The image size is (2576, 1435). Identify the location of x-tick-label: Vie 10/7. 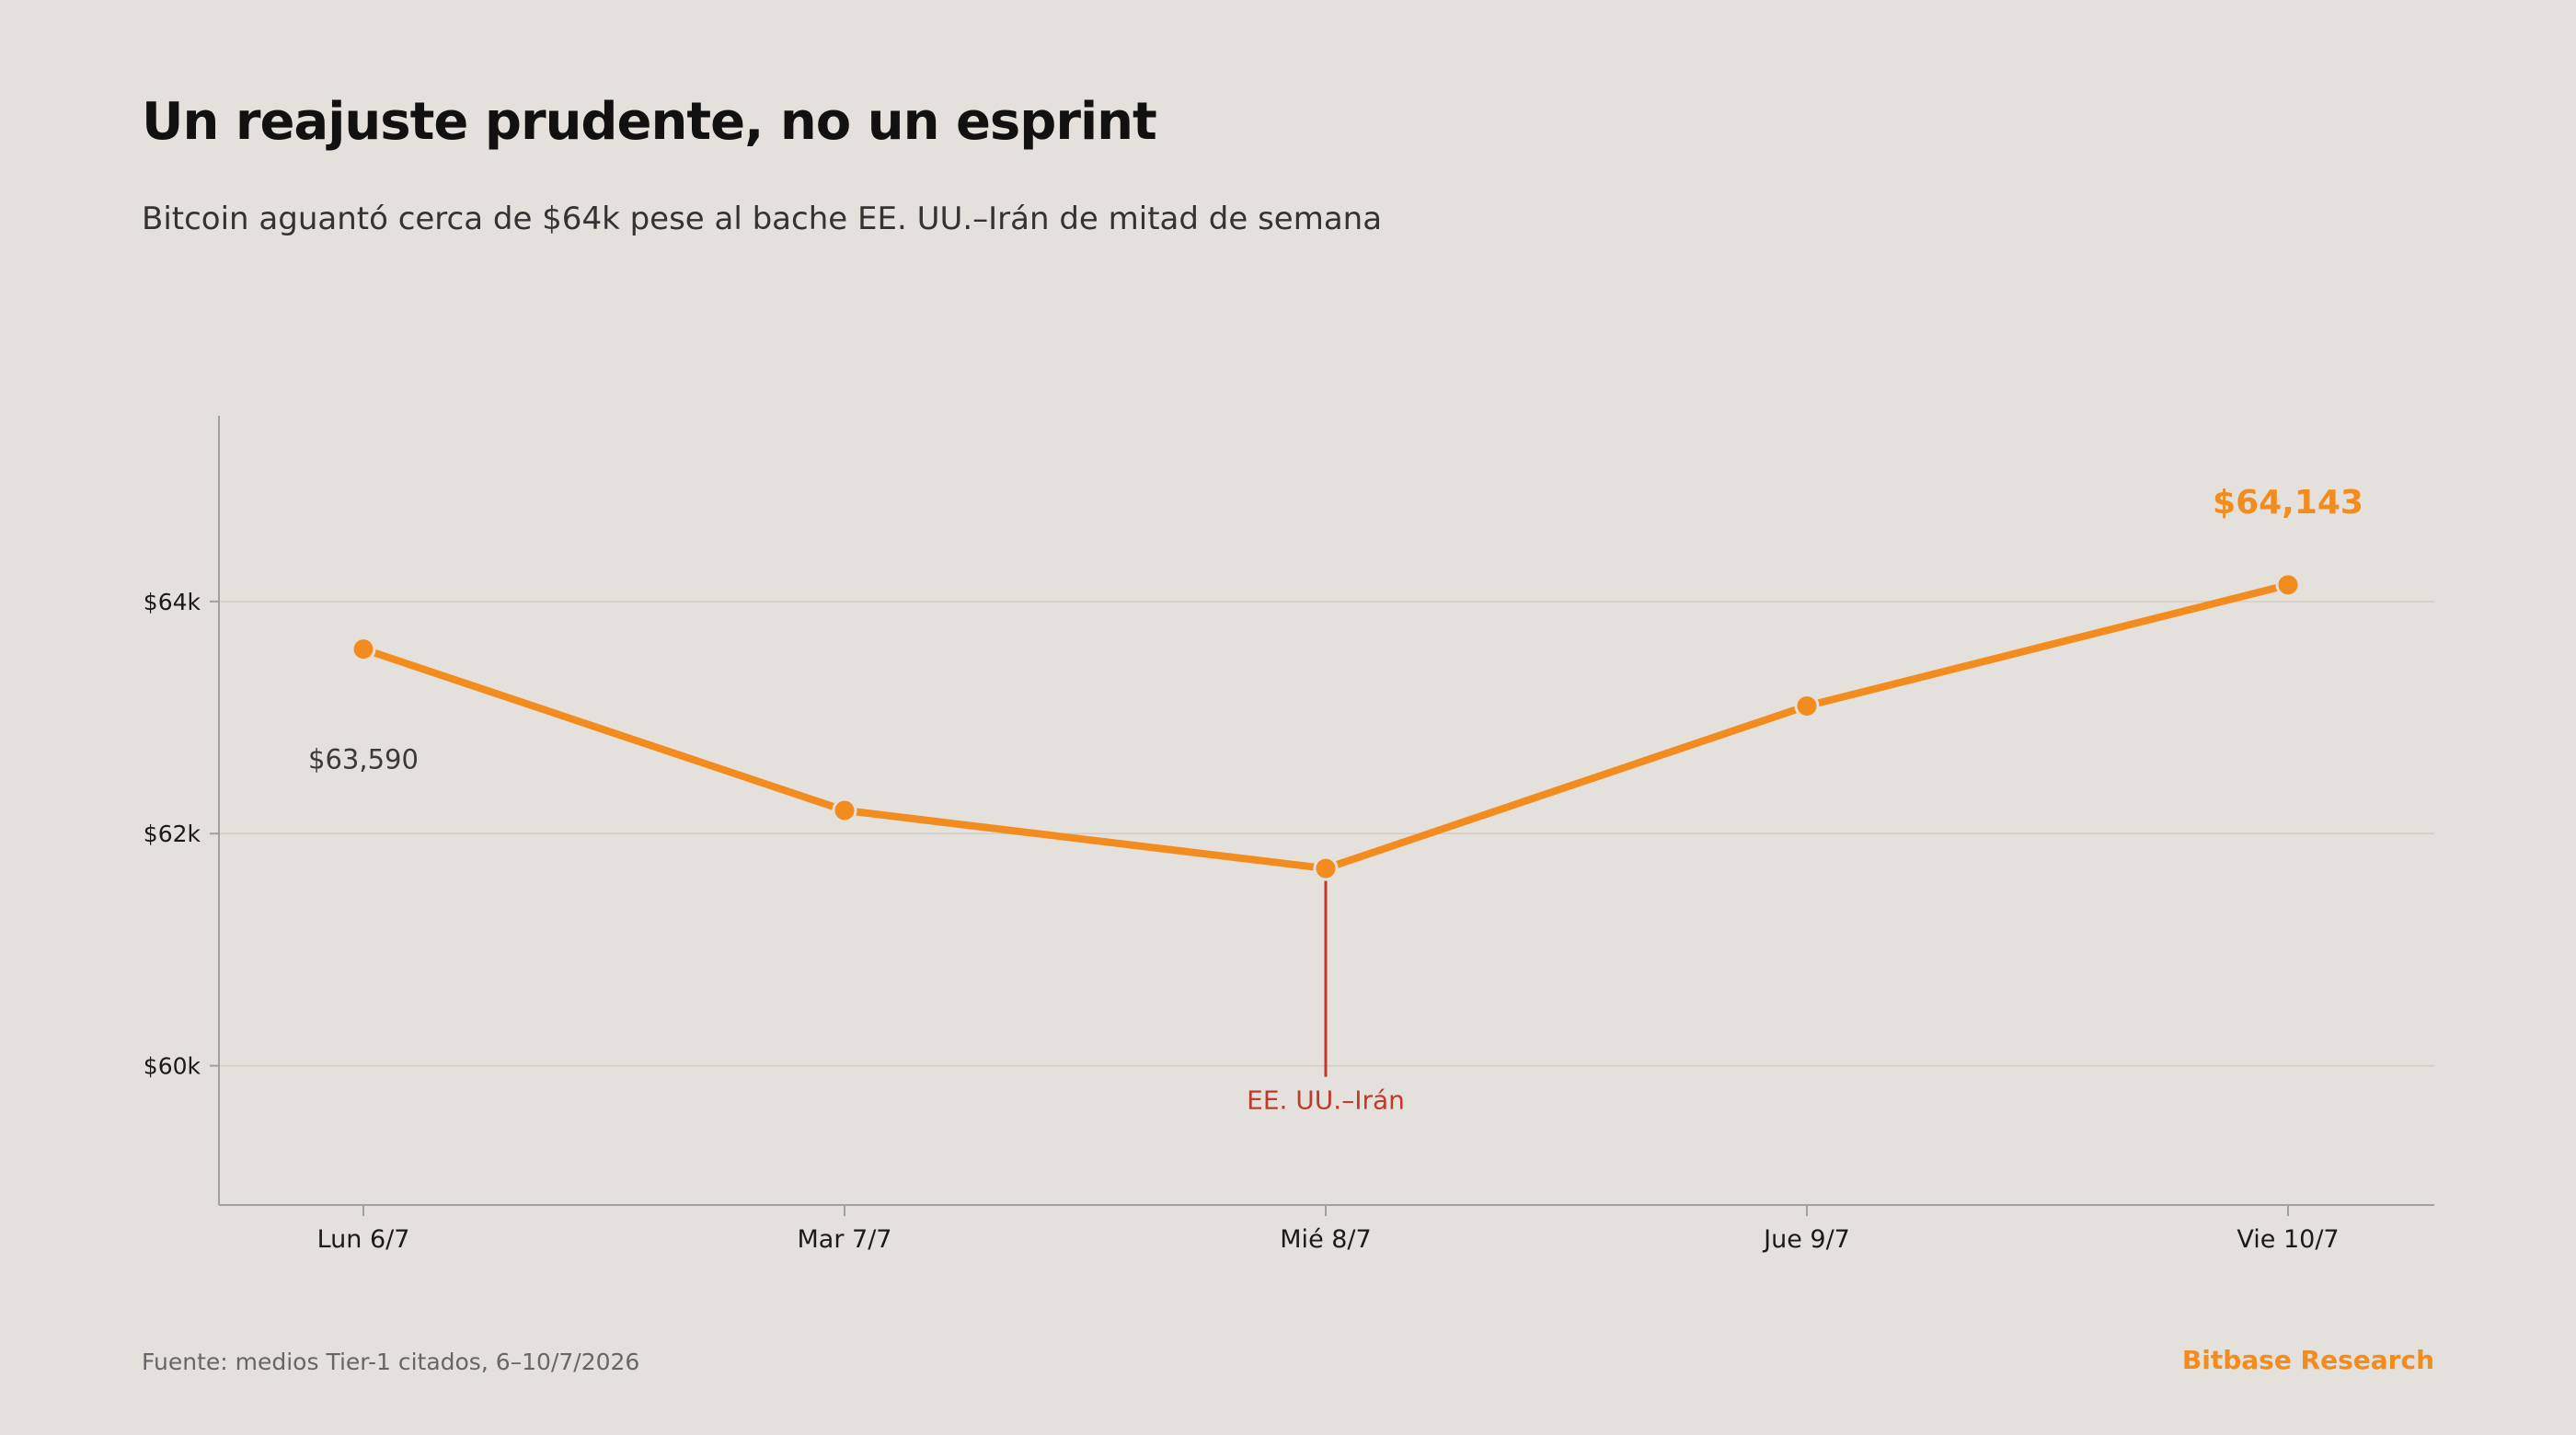
(2288, 1239).